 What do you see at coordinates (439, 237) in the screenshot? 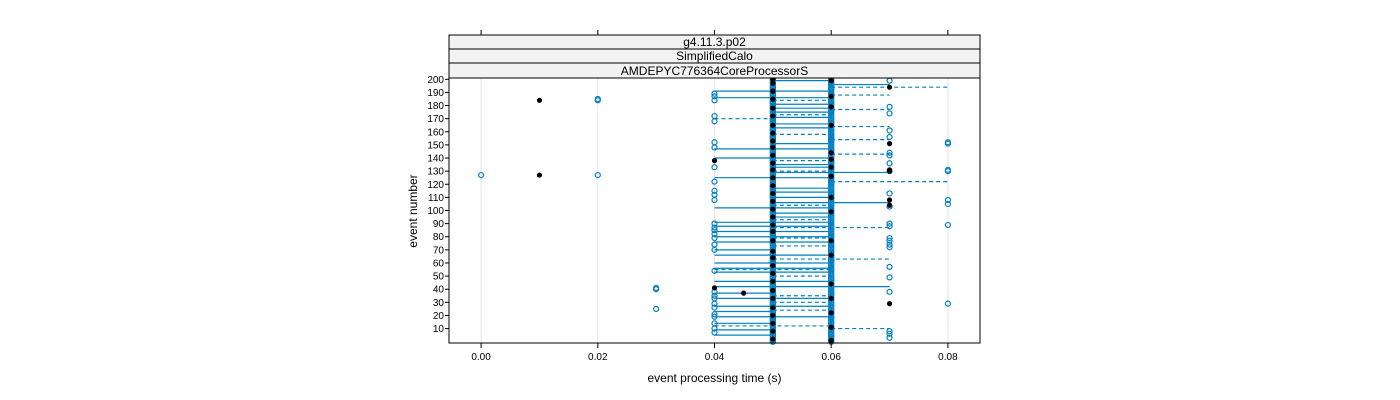
I see `y-tick-label: 80` at bounding box center [439, 237].